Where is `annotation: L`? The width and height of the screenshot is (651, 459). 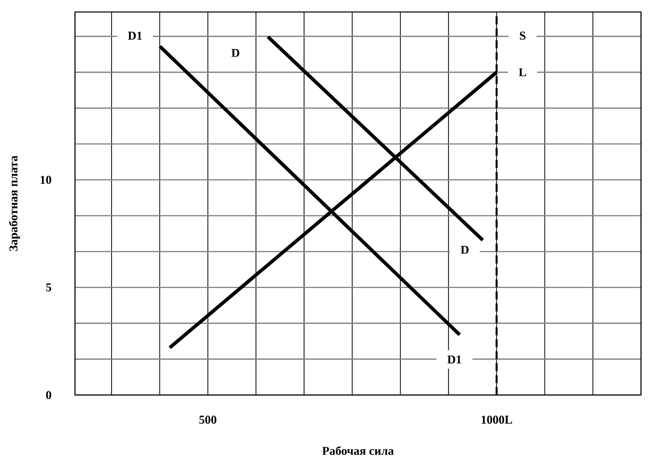
annotation: L is located at coordinates (522, 72).